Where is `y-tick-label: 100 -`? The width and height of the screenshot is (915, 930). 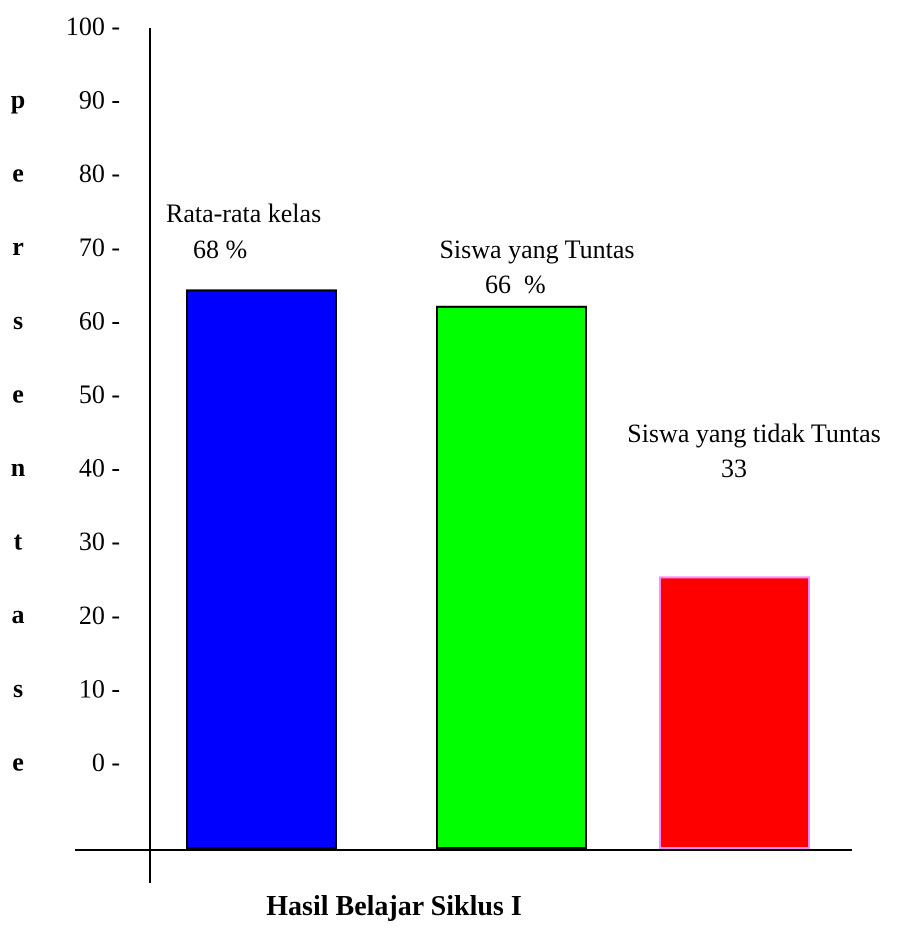 y-tick-label: 100 - is located at coordinates (93, 26).